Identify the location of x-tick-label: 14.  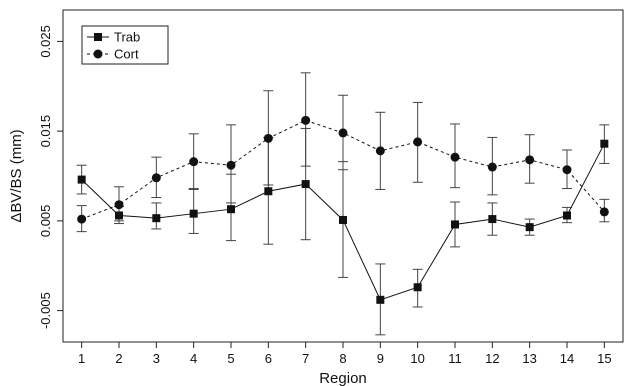
(567, 358).